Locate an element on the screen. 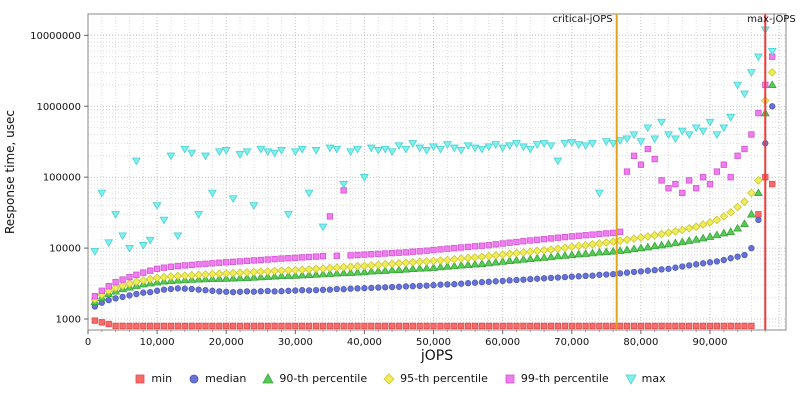 The height and width of the screenshot is (400, 800). x-tick-label: 40,000 is located at coordinates (364, 342).